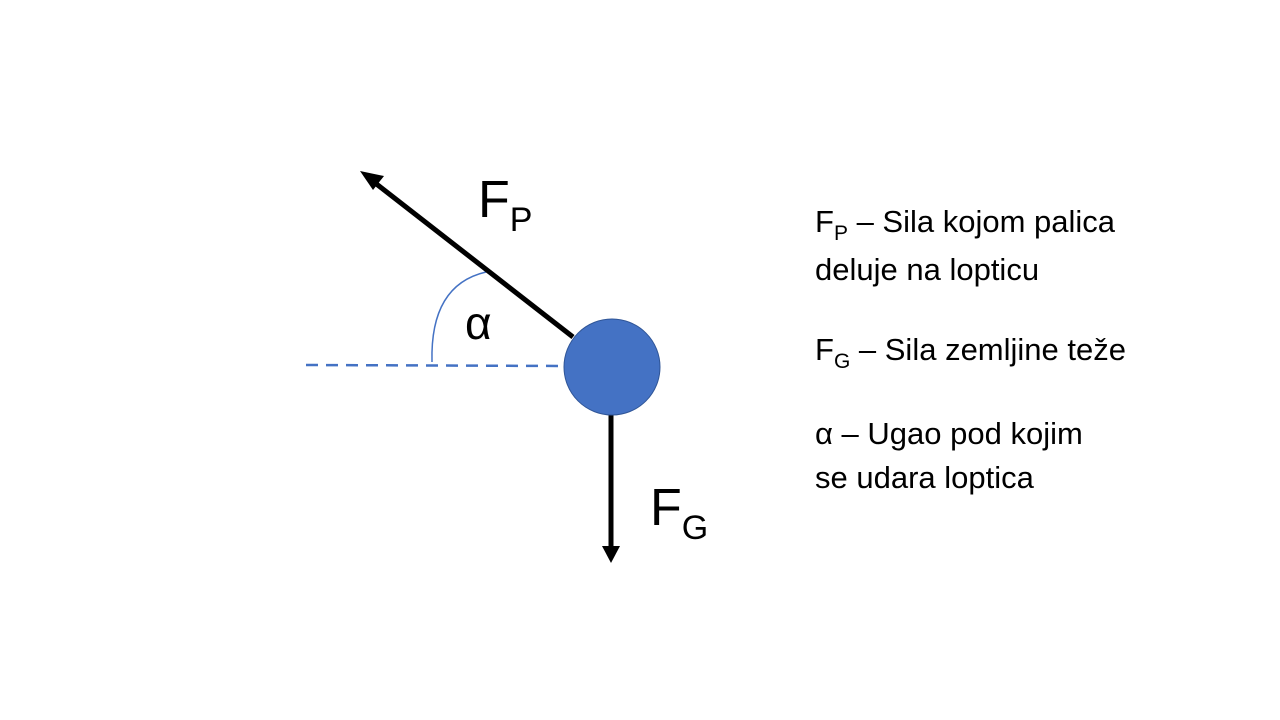 Image resolution: width=1280 pixels, height=720 pixels. I want to click on legend-item-fg-text: – Sila zemljine teže, so click(992, 349).